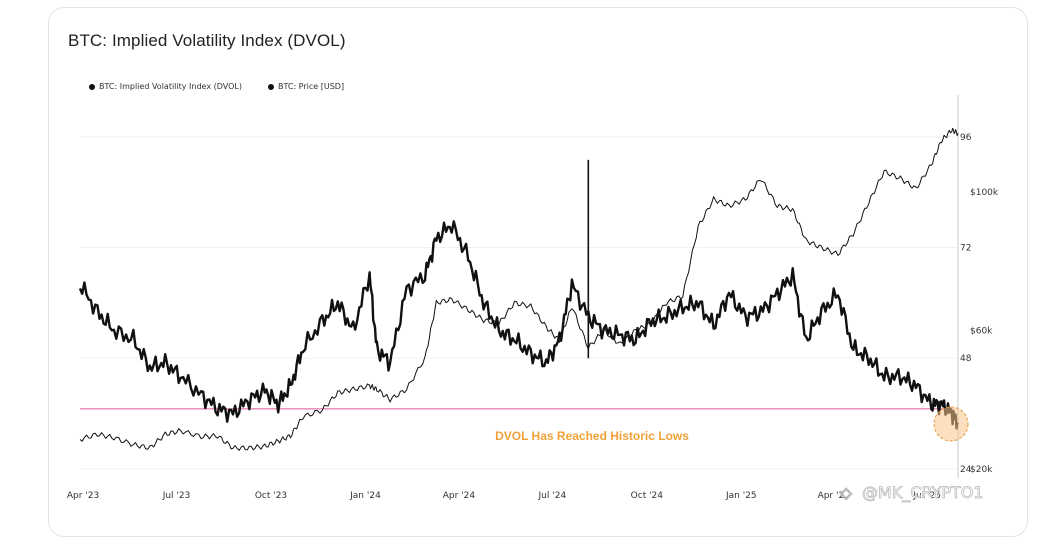  What do you see at coordinates (311, 86) in the screenshot?
I see `legend-label-price: BTC: Price [USD]` at bounding box center [311, 86].